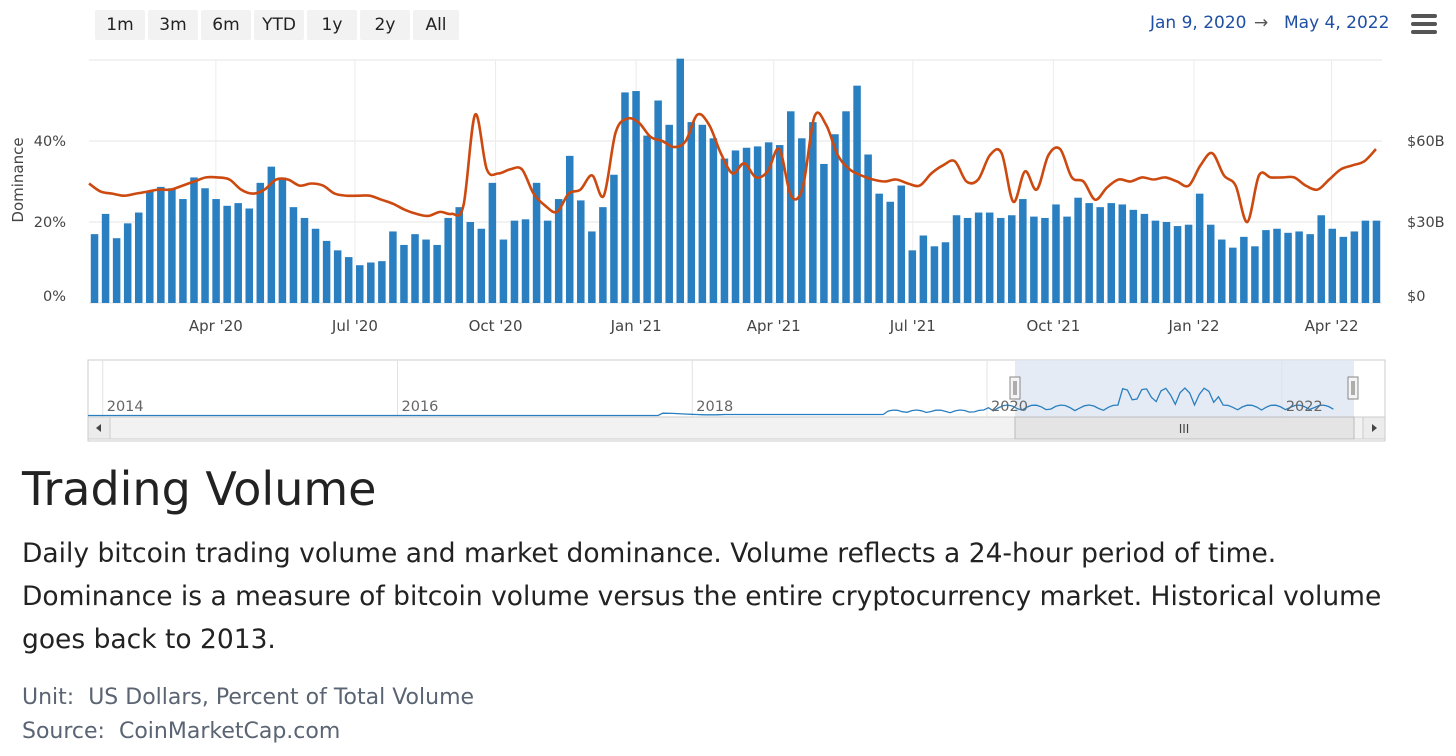 This screenshot has width=1456, height=756. Describe the element at coordinates (120, 25) in the screenshot. I see `range-button-1m: 1m` at that location.